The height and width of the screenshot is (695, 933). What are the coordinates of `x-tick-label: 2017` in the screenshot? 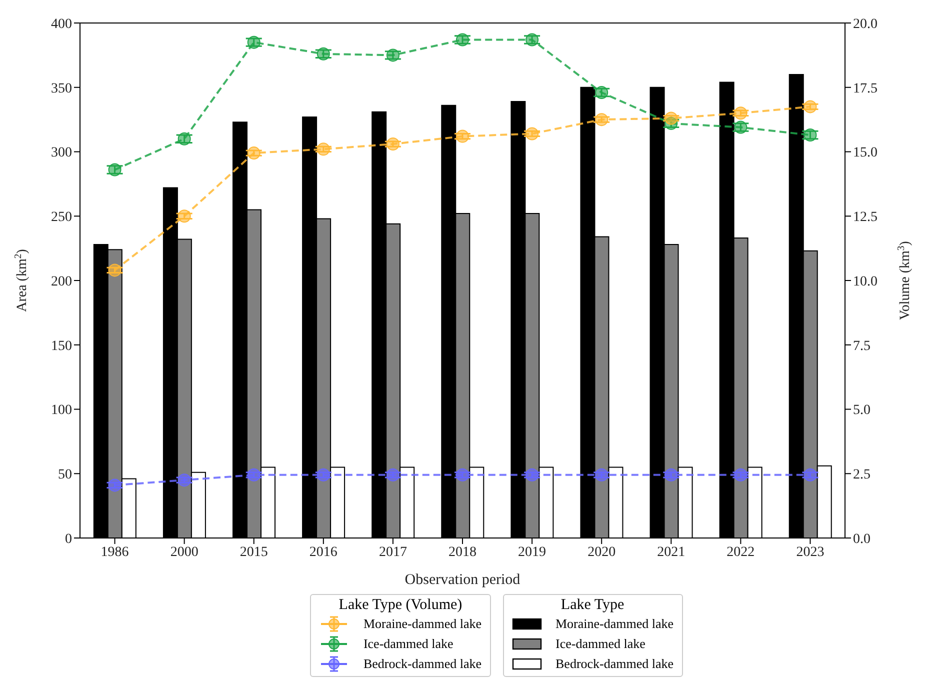 It's located at (392, 552).